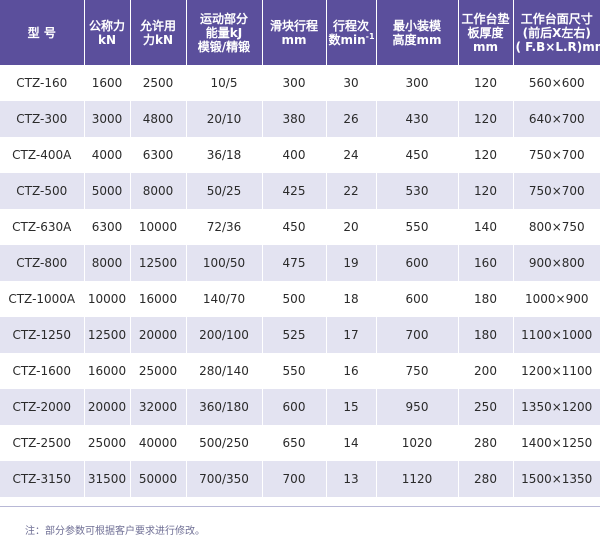 The height and width of the screenshot is (556, 600). What do you see at coordinates (294, 155) in the screenshot?
I see `table-cell: 400` at bounding box center [294, 155].